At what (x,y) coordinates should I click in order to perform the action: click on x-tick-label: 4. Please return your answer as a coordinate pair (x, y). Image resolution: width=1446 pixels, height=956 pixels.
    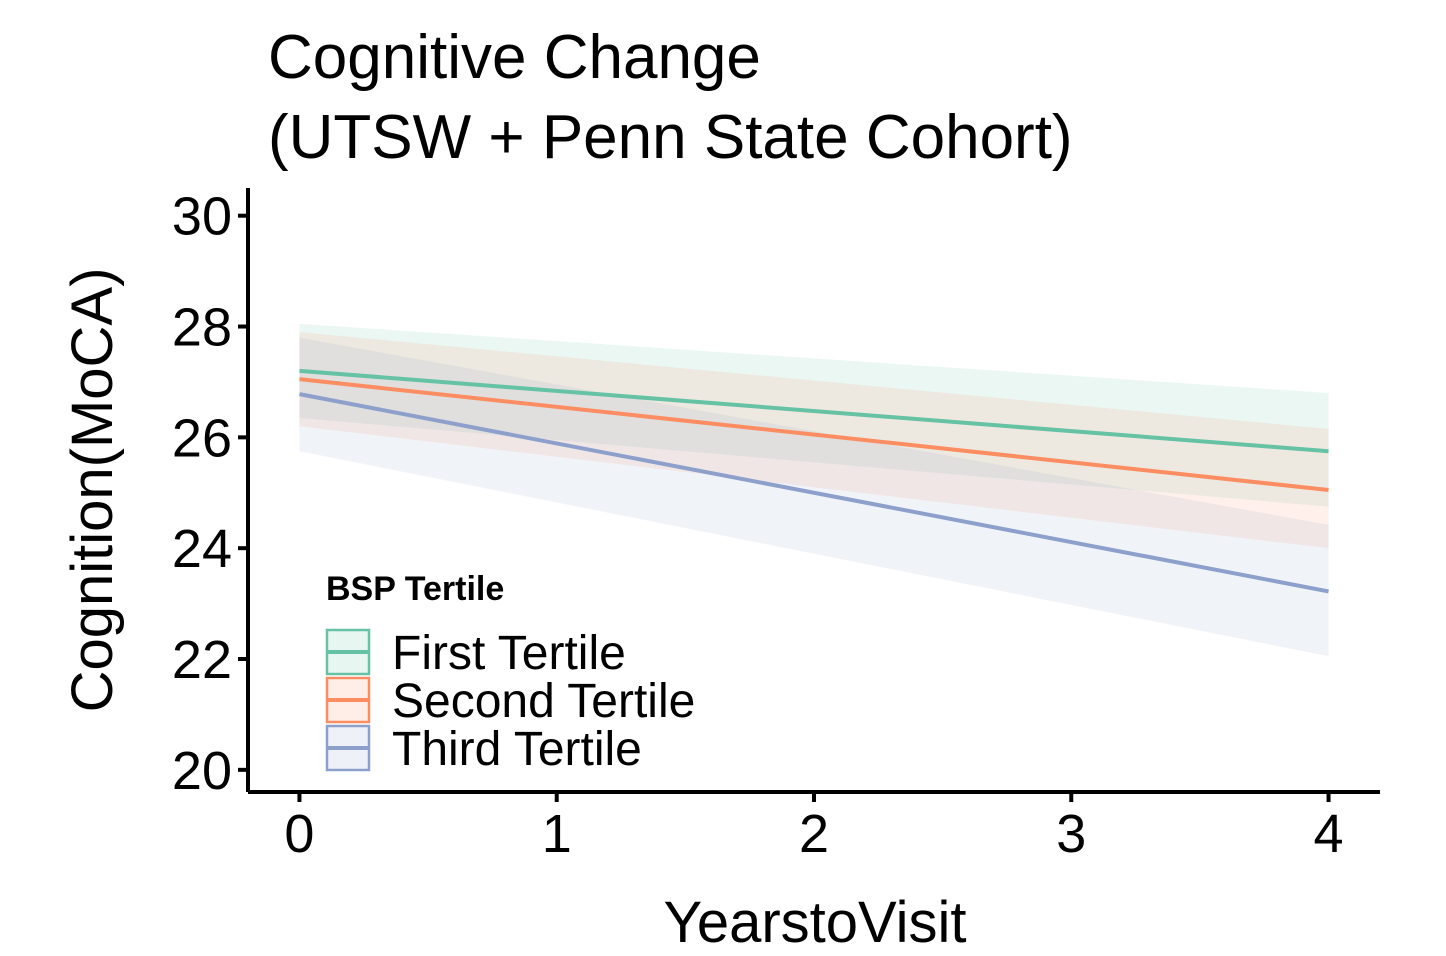
    Looking at the image, I should click on (1329, 834).